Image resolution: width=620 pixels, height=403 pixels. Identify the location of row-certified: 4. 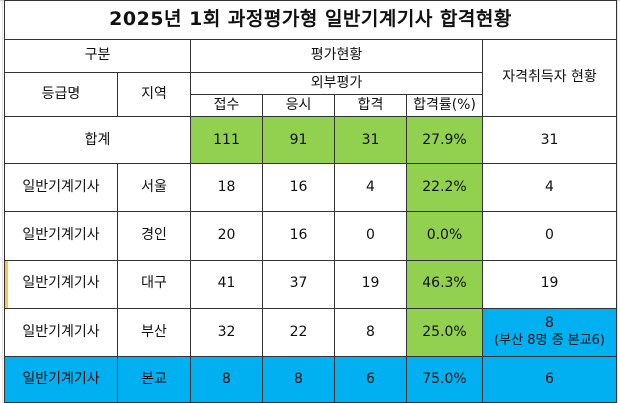
(549, 188).